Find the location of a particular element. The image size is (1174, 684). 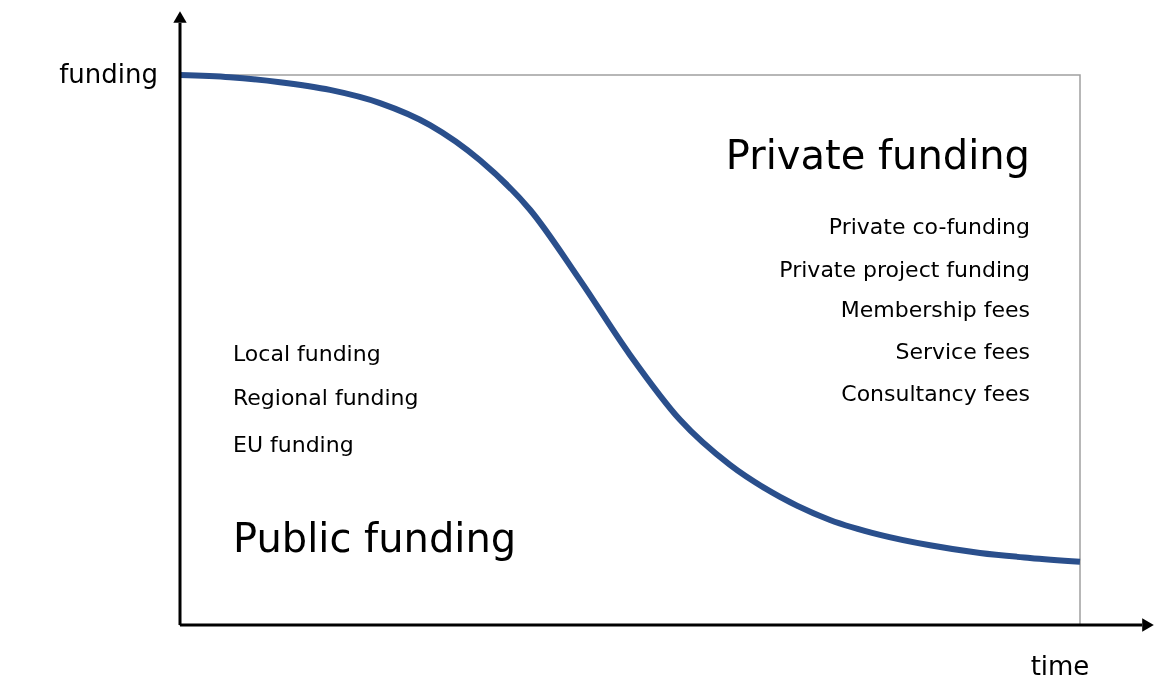

annotation: Regional funding is located at coordinates (326, 397).